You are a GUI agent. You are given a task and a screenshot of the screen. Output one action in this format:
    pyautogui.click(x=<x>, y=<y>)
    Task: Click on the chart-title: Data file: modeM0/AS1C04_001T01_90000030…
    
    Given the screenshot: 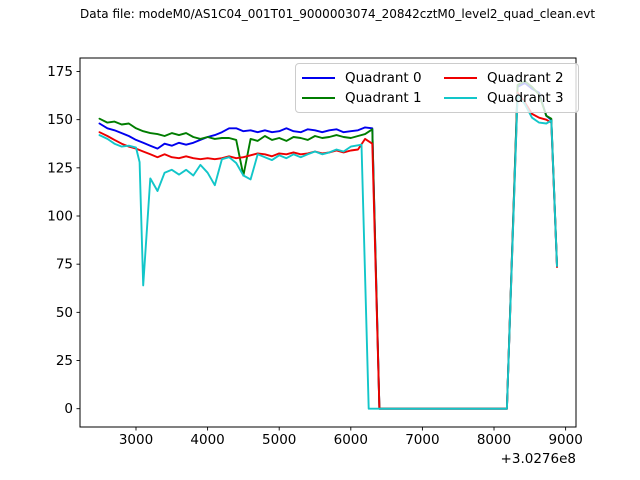 What is the action you would take?
    pyautogui.click(x=338, y=14)
    